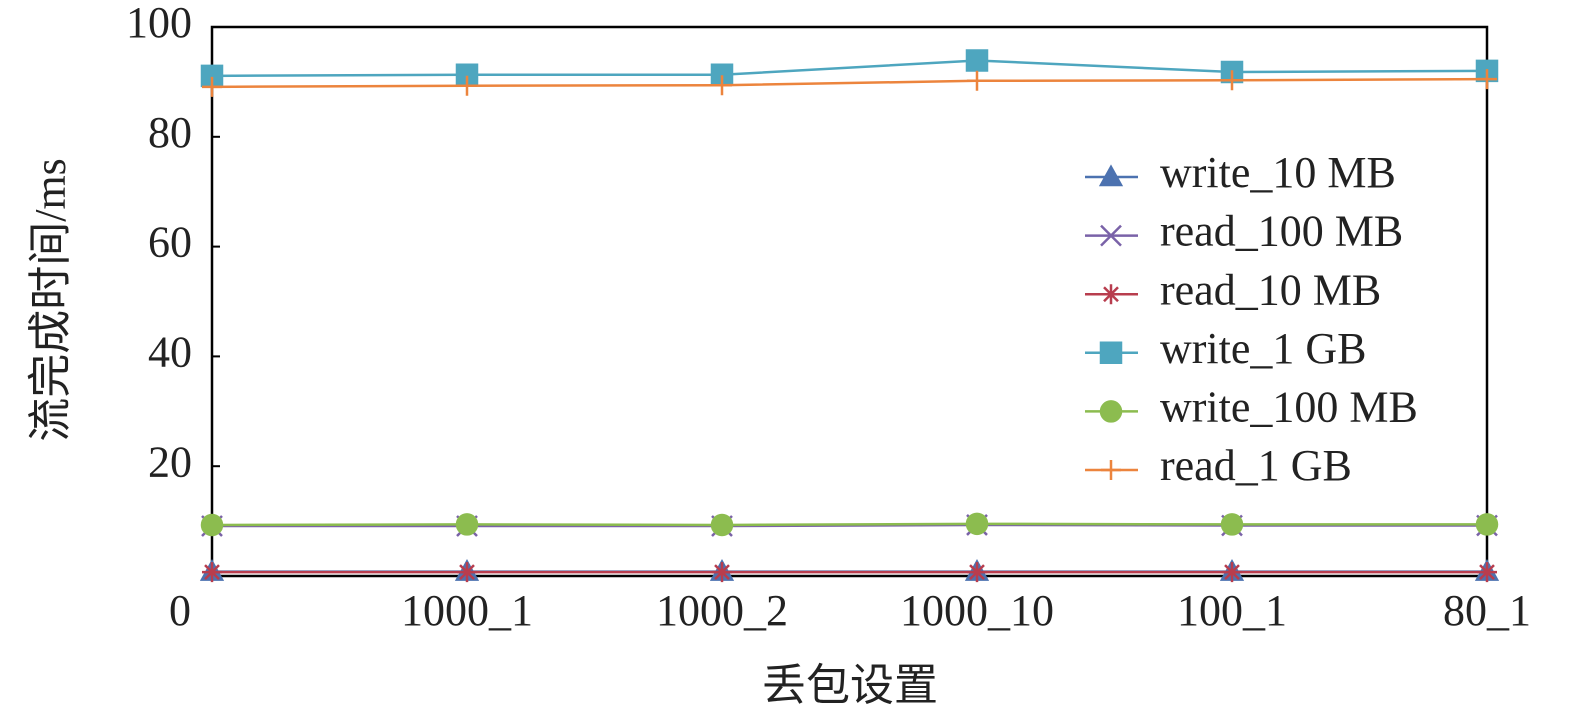 This screenshot has height=725, width=1575. I want to click on legend-label: read_100 MB, so click(1281, 231).